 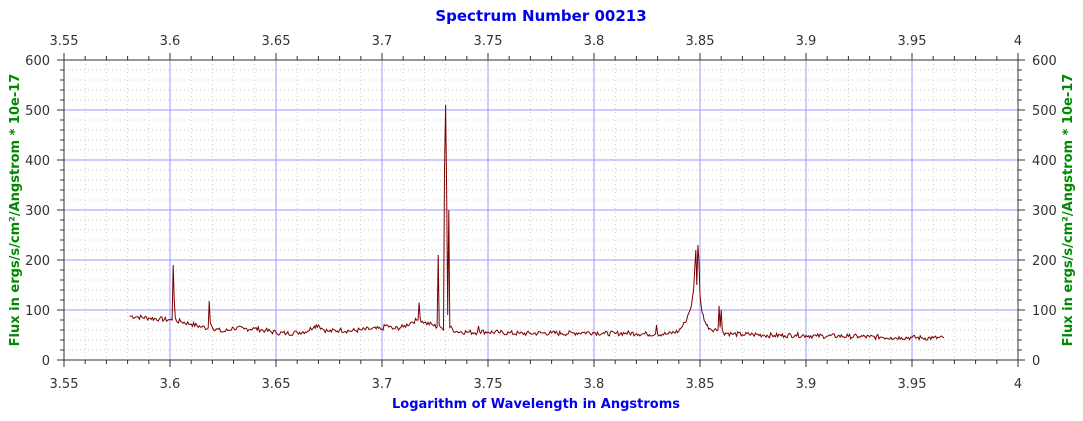 What do you see at coordinates (536, 404) in the screenshot?
I see `x-axis-label: Logarithm of Wavelength in Angstroms` at bounding box center [536, 404].